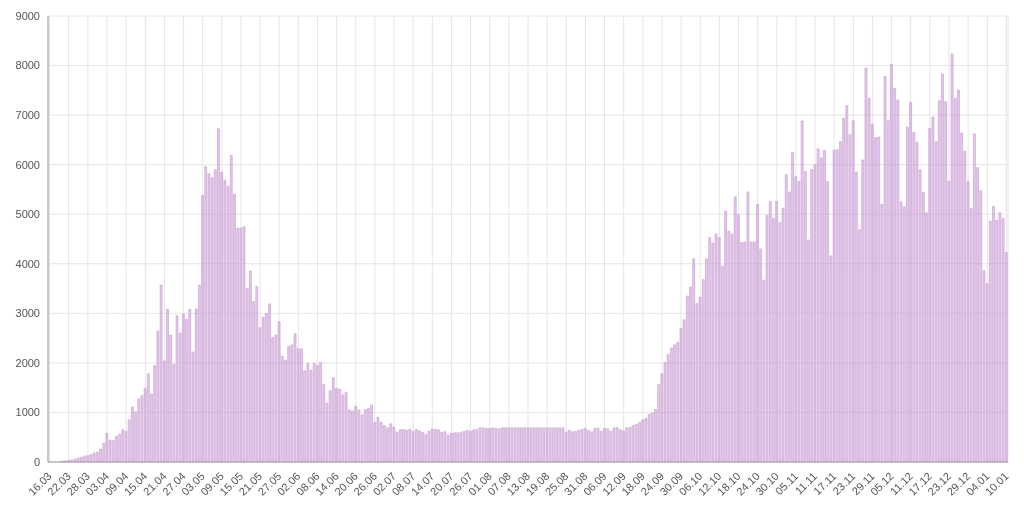  Describe the element at coordinates (27, 15) in the screenshot. I see `y-tick-label: 9000` at that location.